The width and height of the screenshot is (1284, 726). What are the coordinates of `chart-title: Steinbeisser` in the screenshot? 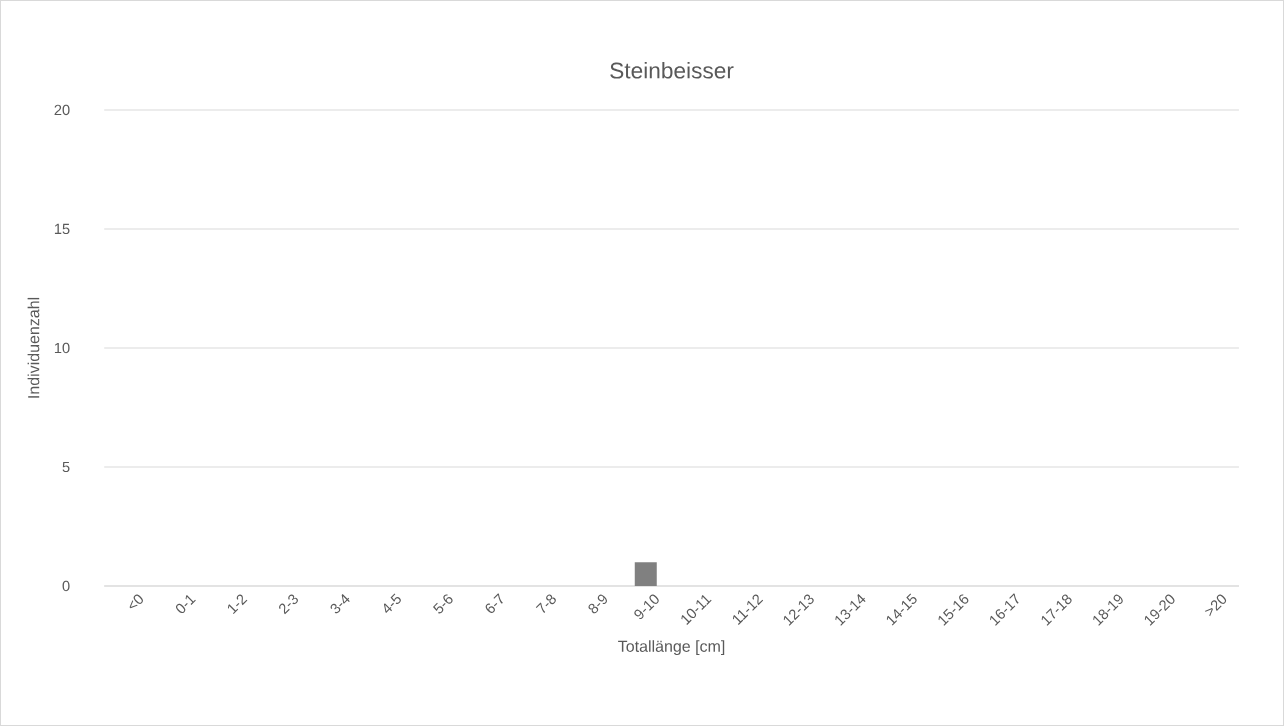 It's located at (672, 70).